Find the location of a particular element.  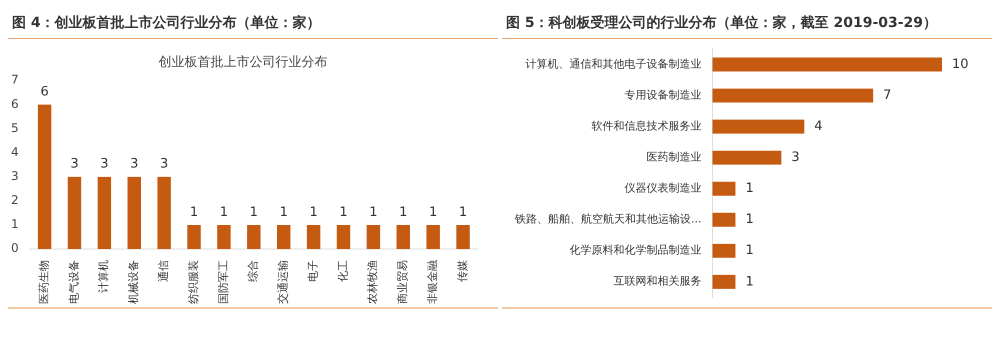

x-tick-label: 非银金融 is located at coordinates (433, 282).